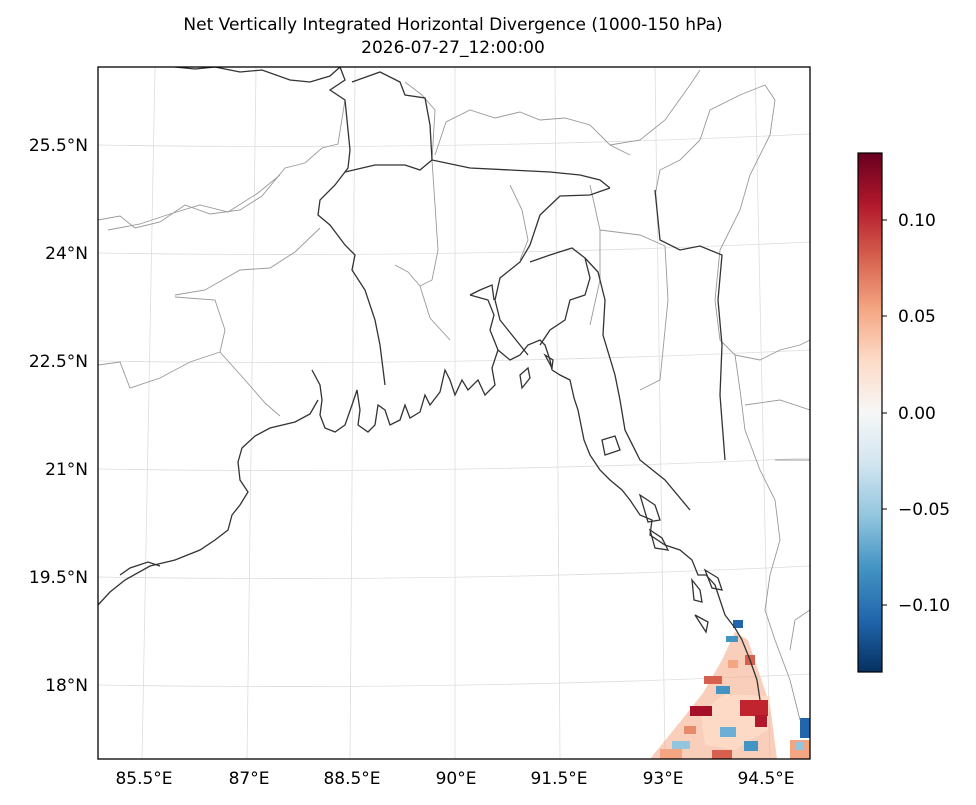 This screenshot has height=805, width=976. I want to click on lat-label: 21°N, so click(66, 470).